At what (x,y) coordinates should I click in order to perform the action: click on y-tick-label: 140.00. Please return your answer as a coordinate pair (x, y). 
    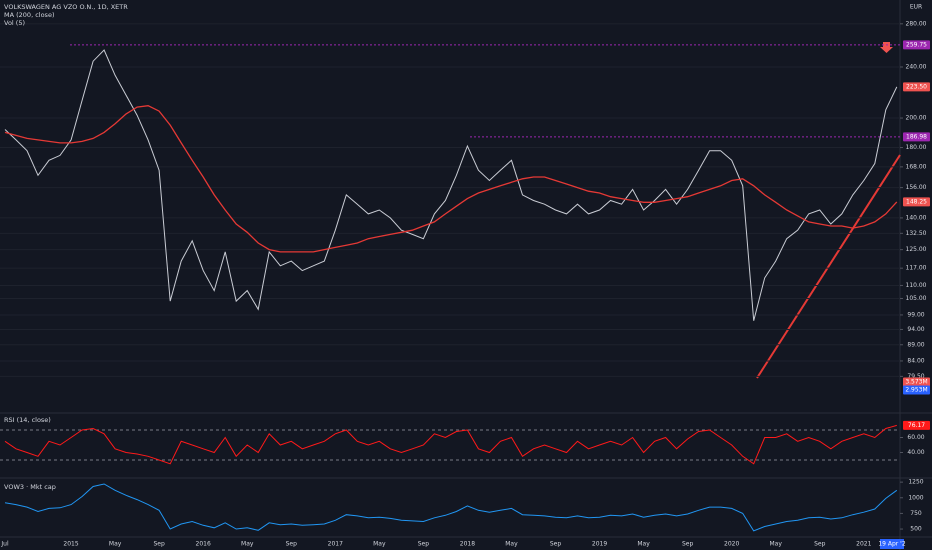
    Looking at the image, I should click on (916, 217).